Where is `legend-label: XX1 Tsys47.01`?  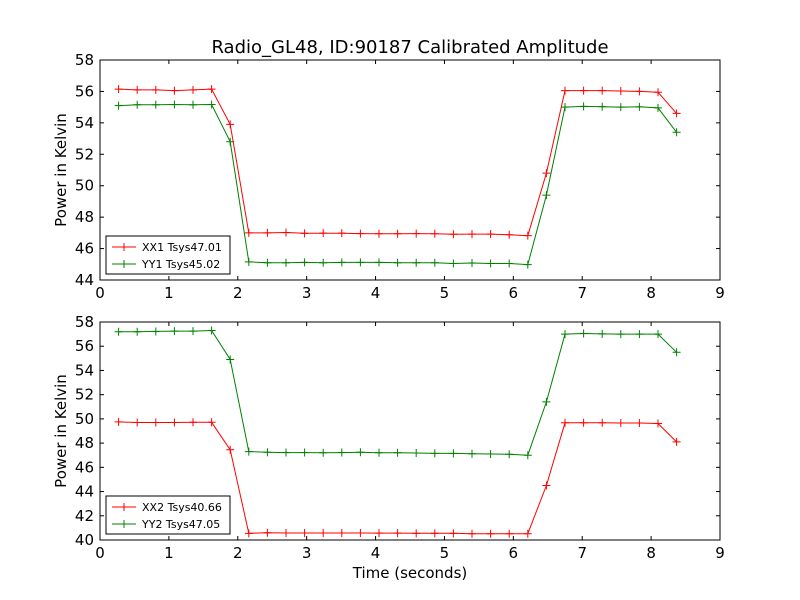
legend-label: XX1 Tsys47.01 is located at coordinates (182, 247).